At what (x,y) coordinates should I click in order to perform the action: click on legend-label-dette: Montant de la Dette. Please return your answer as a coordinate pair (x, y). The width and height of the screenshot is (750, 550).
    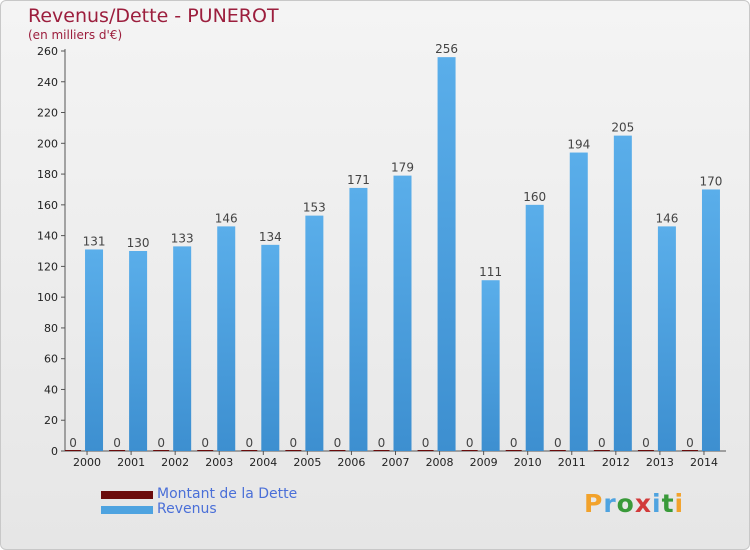
    Looking at the image, I should click on (227, 494).